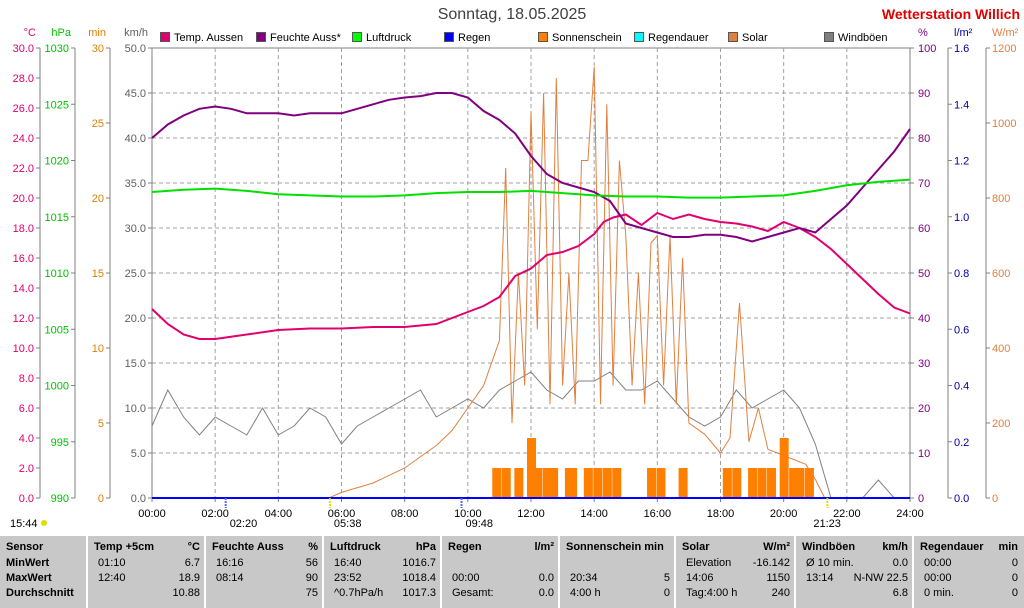 The image size is (1024, 608). Describe the element at coordinates (201, 38) in the screenshot. I see `legend-item: Temp. Aussen` at that location.